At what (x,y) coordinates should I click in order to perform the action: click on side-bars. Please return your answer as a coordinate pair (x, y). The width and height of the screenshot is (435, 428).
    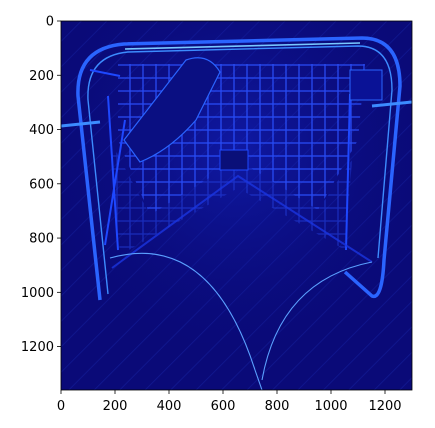
    Looking at the image, I should click on (236, 114).